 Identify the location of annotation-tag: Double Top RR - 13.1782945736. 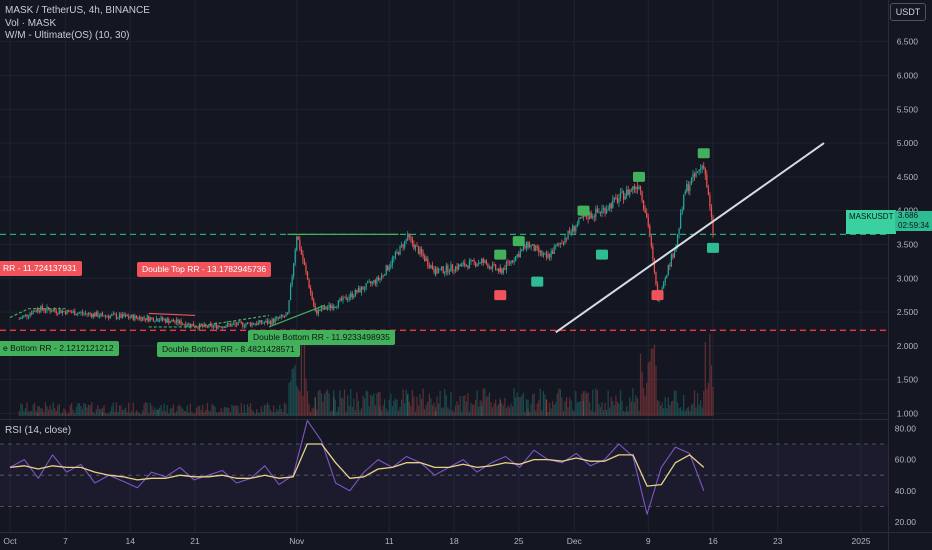
(204, 269).